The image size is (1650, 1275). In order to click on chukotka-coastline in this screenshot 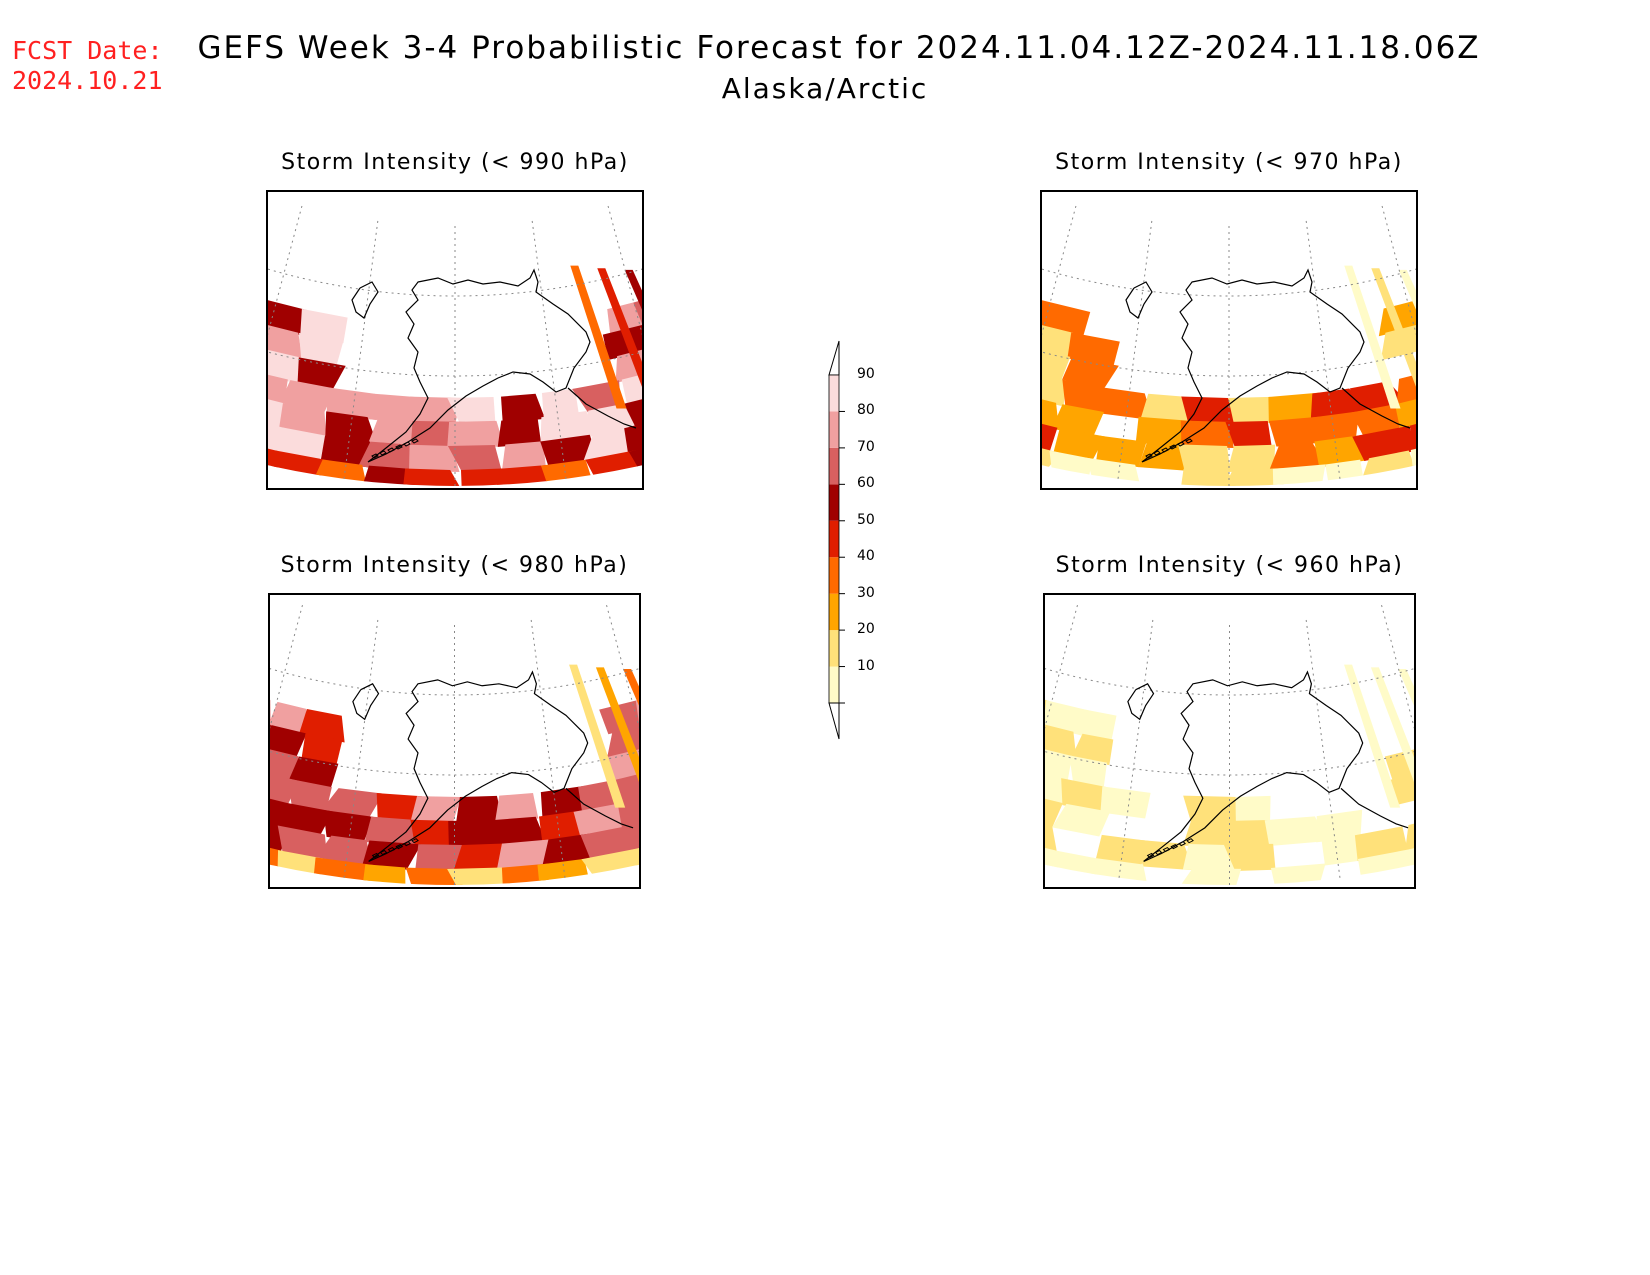, I will do `click(365, 300)`.